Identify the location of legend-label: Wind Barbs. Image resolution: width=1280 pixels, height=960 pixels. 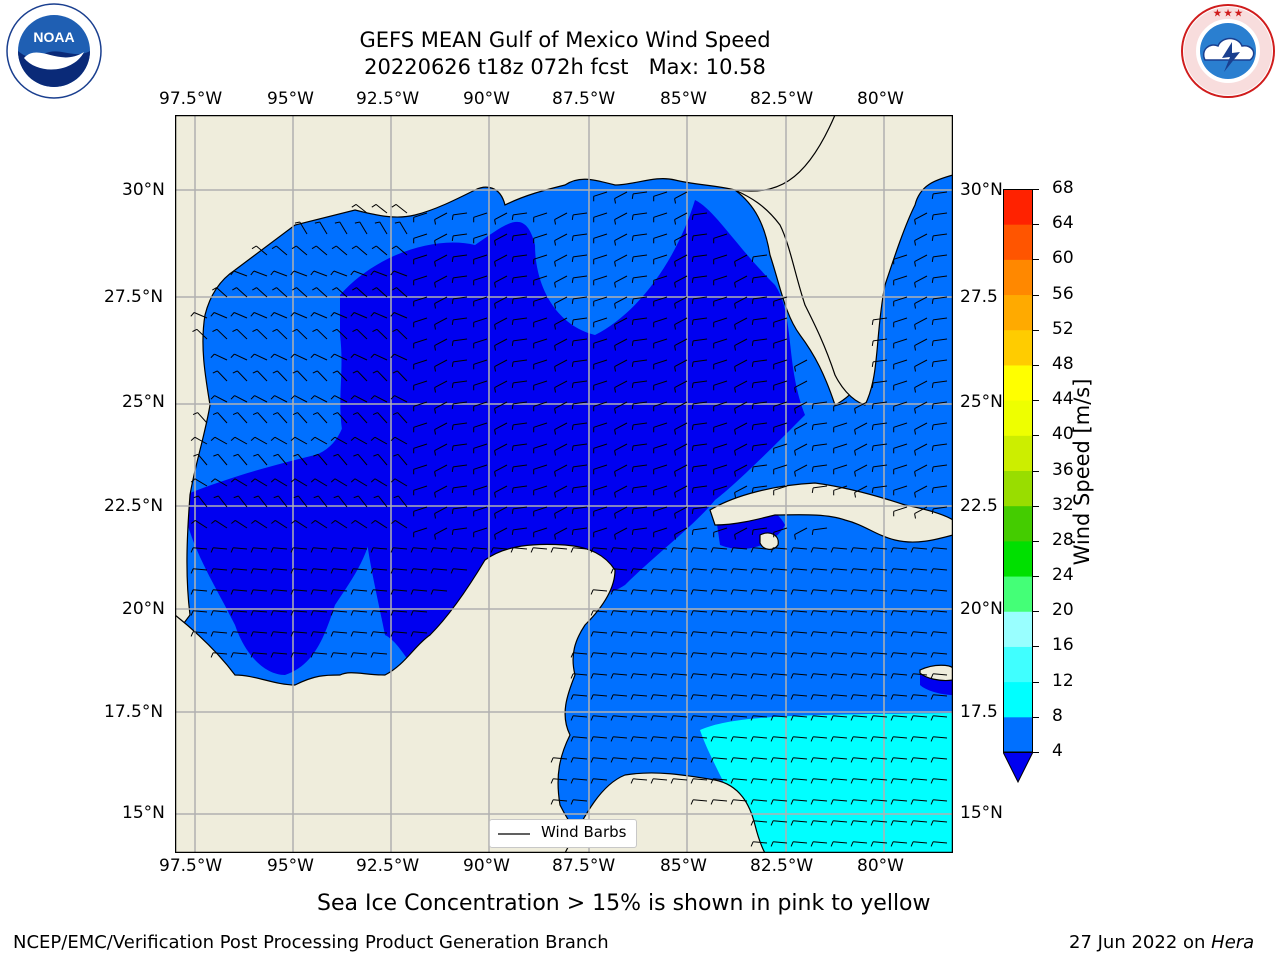
(584, 832).